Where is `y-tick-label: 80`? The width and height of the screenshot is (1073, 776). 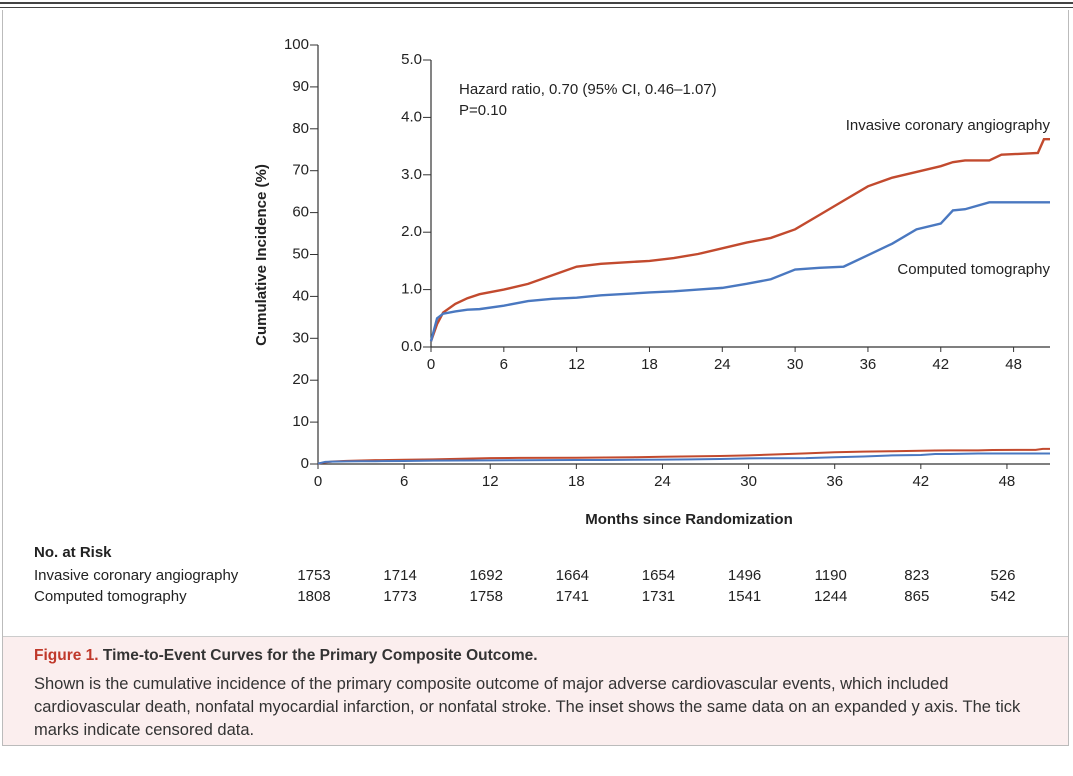 y-tick-label: 80 is located at coordinates (300, 128).